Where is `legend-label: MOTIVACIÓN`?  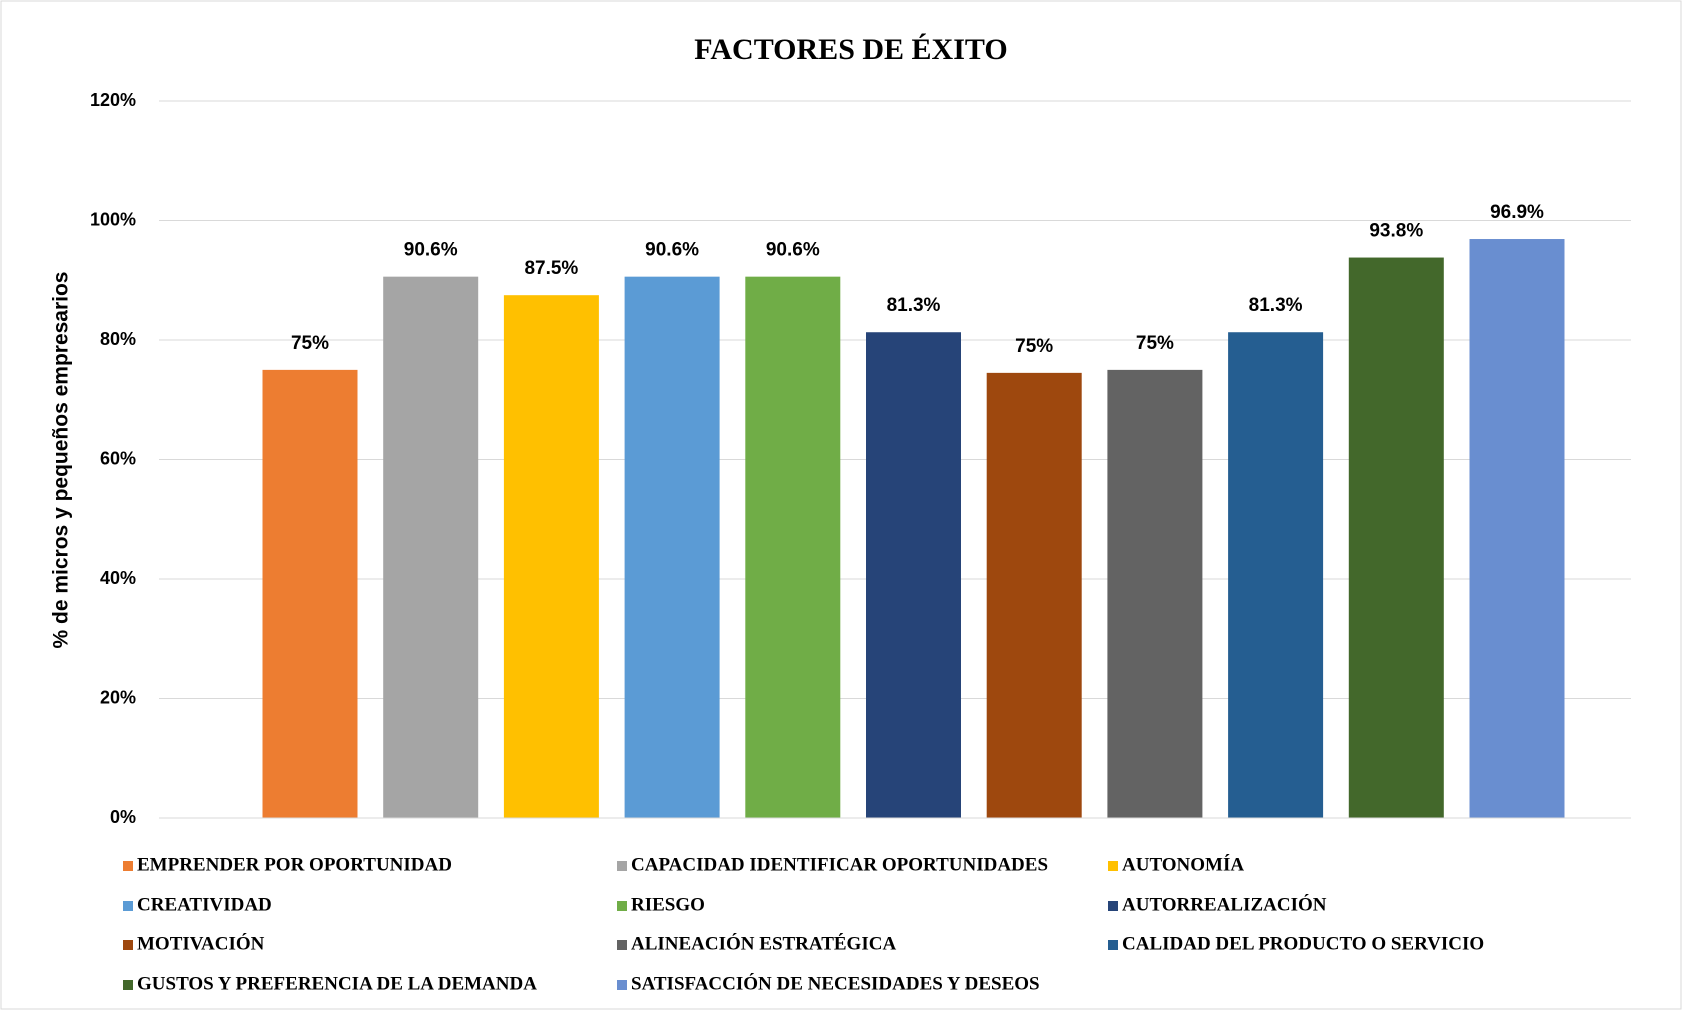
legend-label: MOTIVACIÓN is located at coordinates (201, 943).